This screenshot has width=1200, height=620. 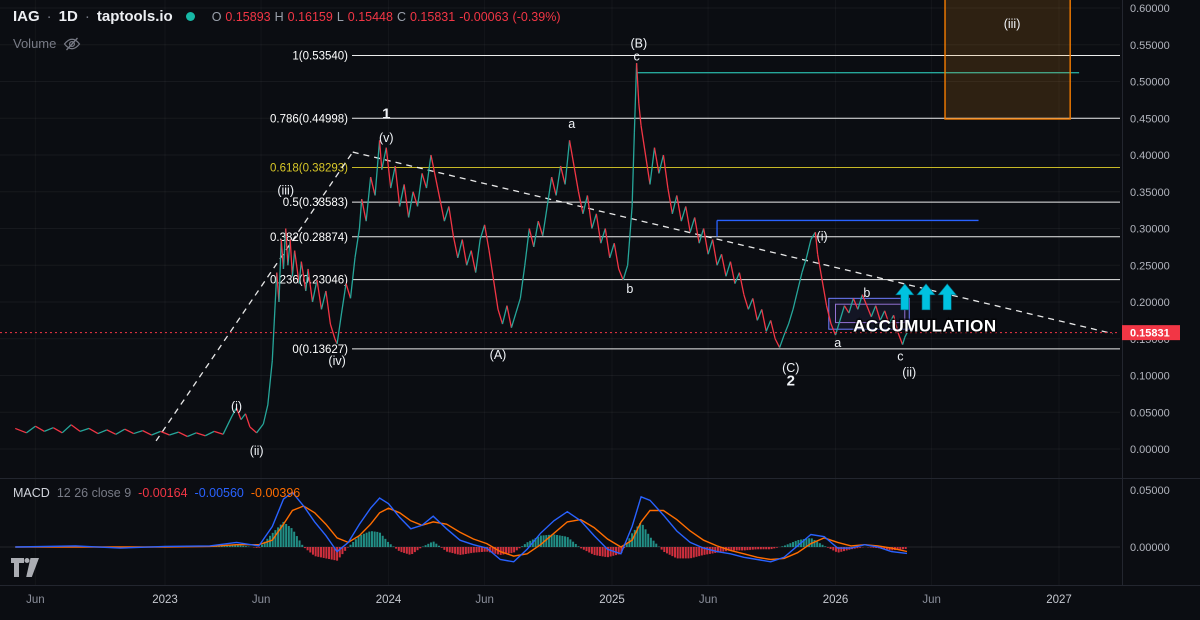 What do you see at coordinates (285, 190) in the screenshot?
I see `wave-label: (iii)` at bounding box center [285, 190].